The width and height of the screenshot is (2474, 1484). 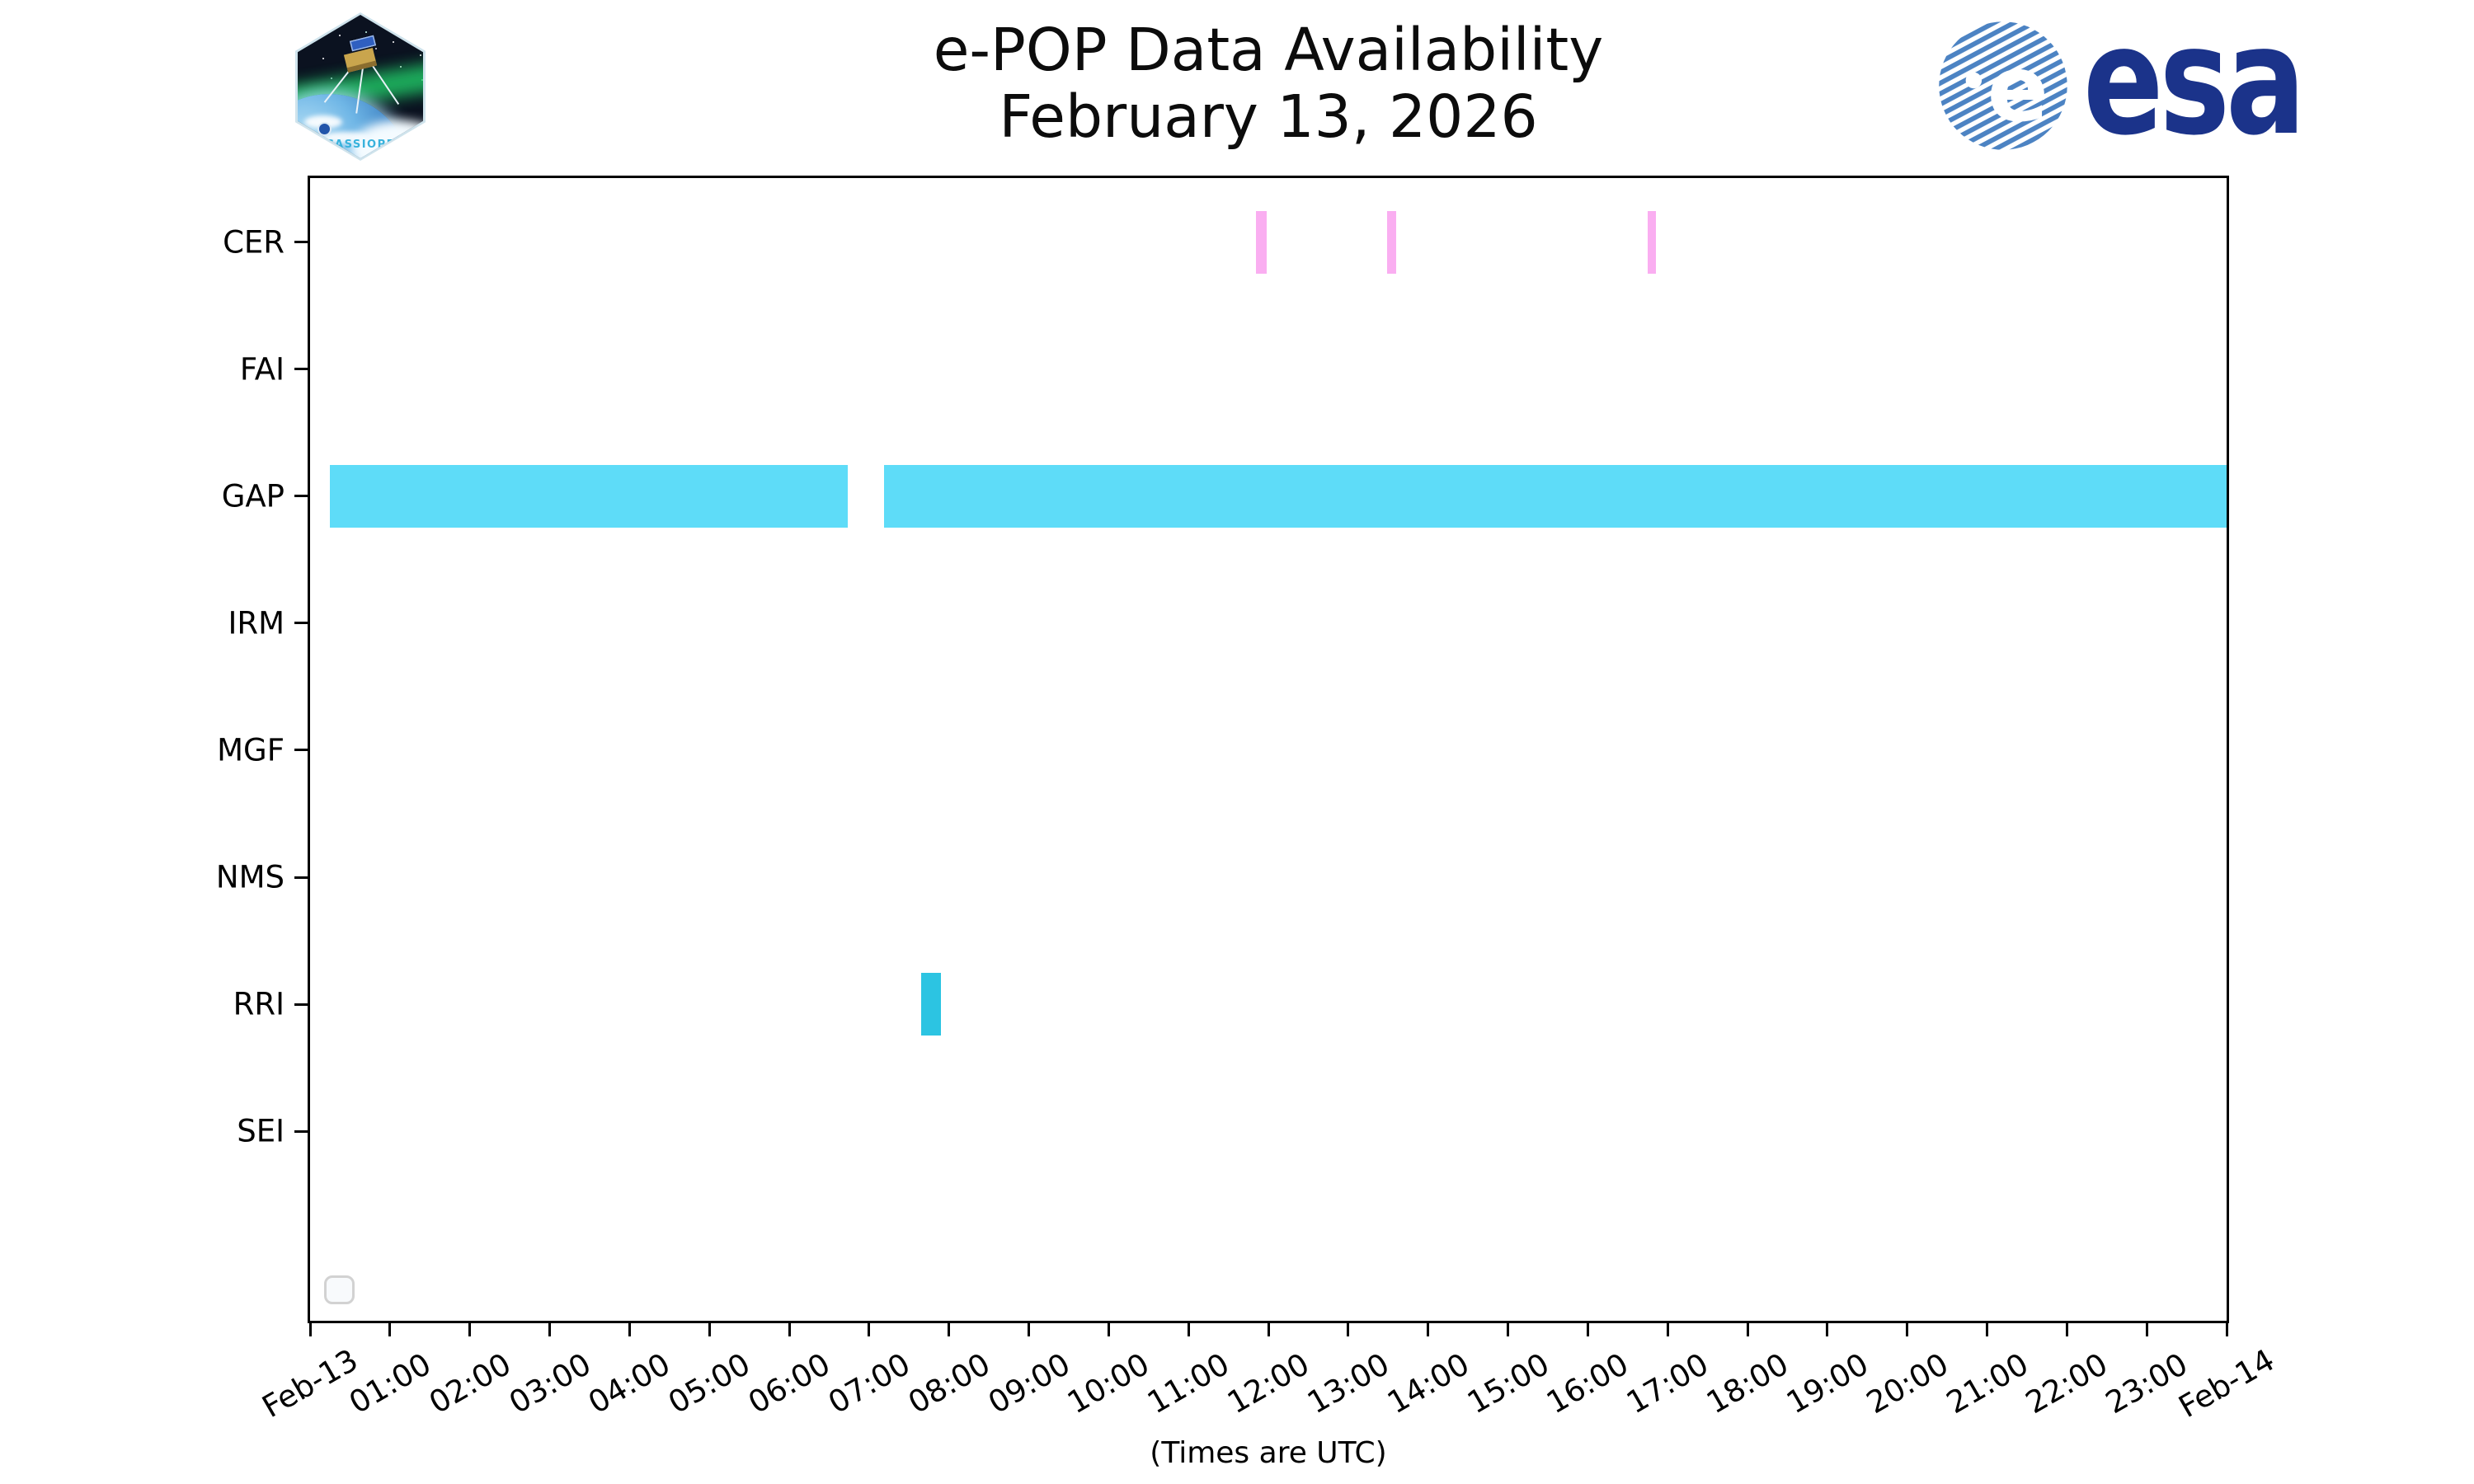 What do you see at coordinates (1587, 1383) in the screenshot?
I see `x-axis-label: 16:00` at bounding box center [1587, 1383].